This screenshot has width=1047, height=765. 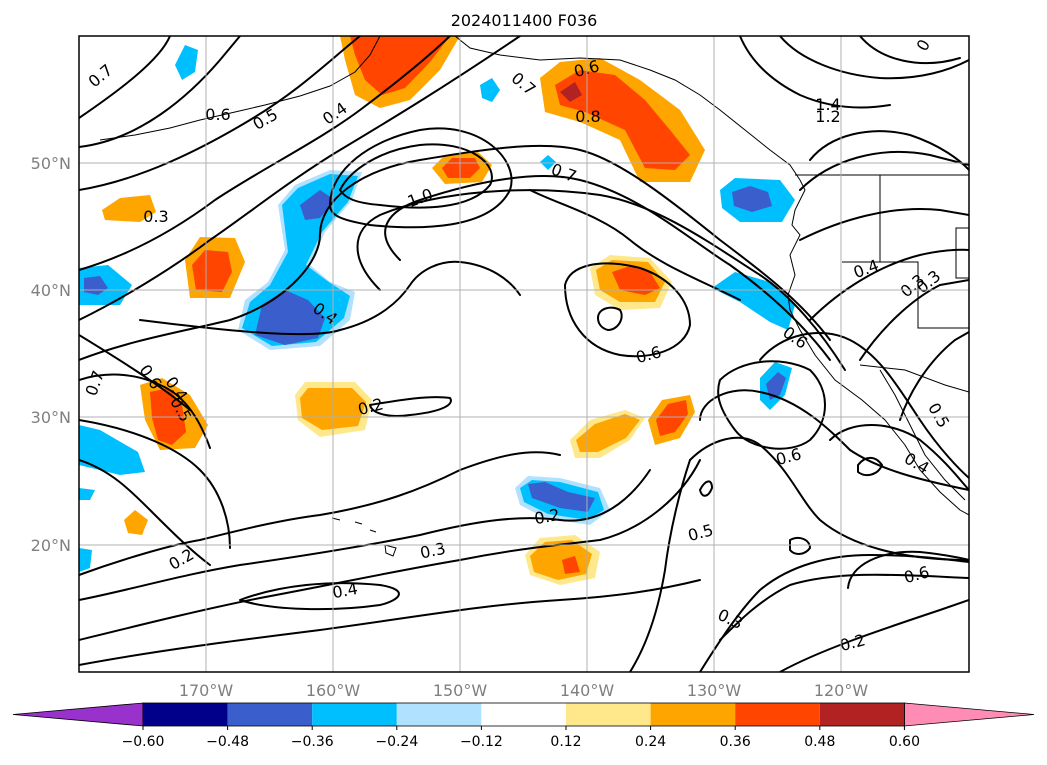 What do you see at coordinates (714, 690) in the screenshot?
I see `lon-label: 130°W` at bounding box center [714, 690].